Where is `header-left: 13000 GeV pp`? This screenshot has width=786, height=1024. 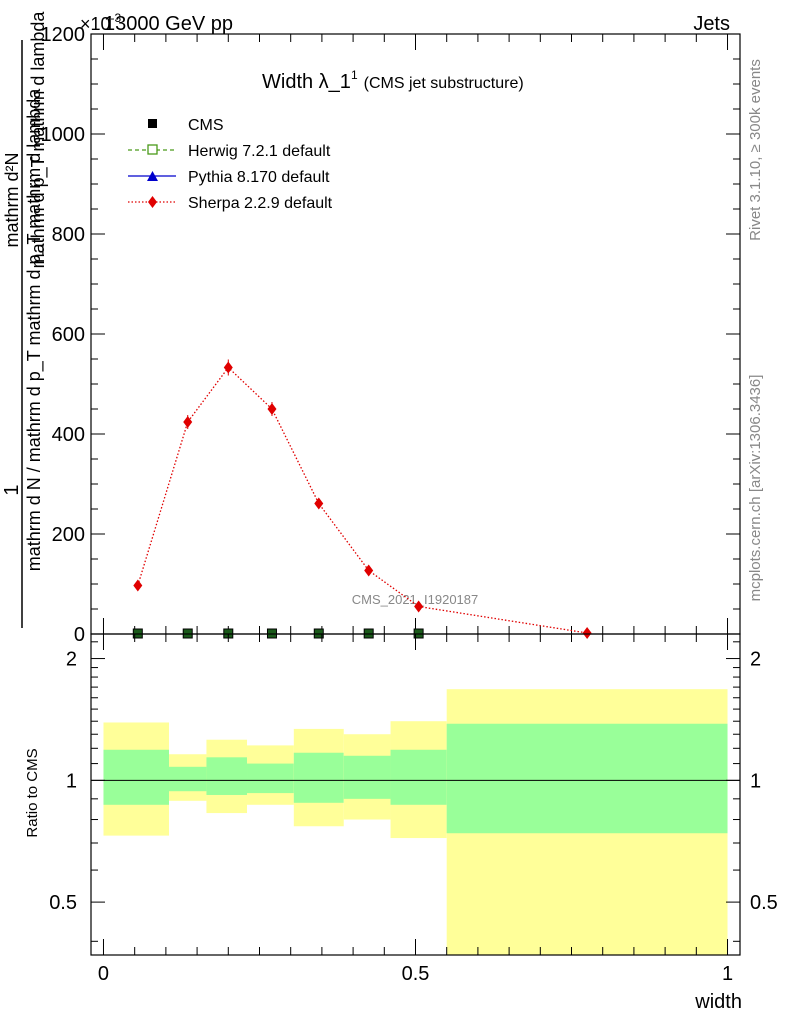
header-left: 13000 GeV pp is located at coordinates (168, 24).